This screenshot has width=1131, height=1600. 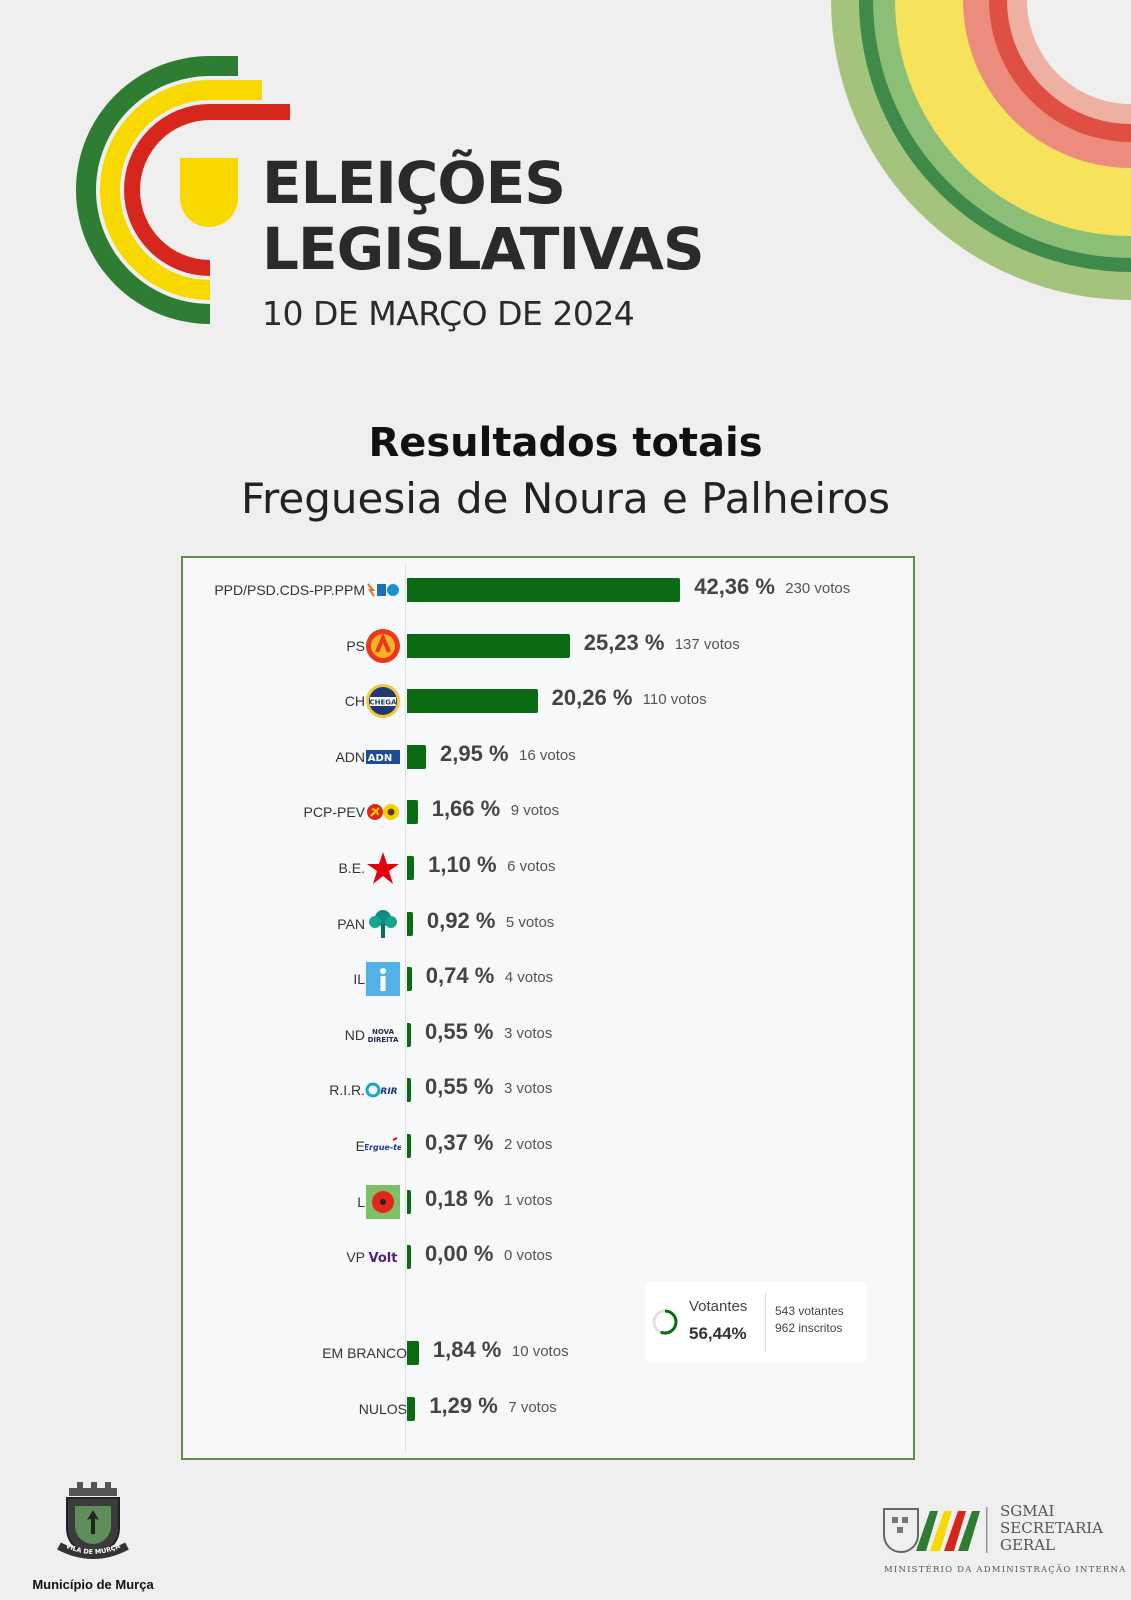 I want to click on party-votes: 4 votos, so click(x=529, y=978).